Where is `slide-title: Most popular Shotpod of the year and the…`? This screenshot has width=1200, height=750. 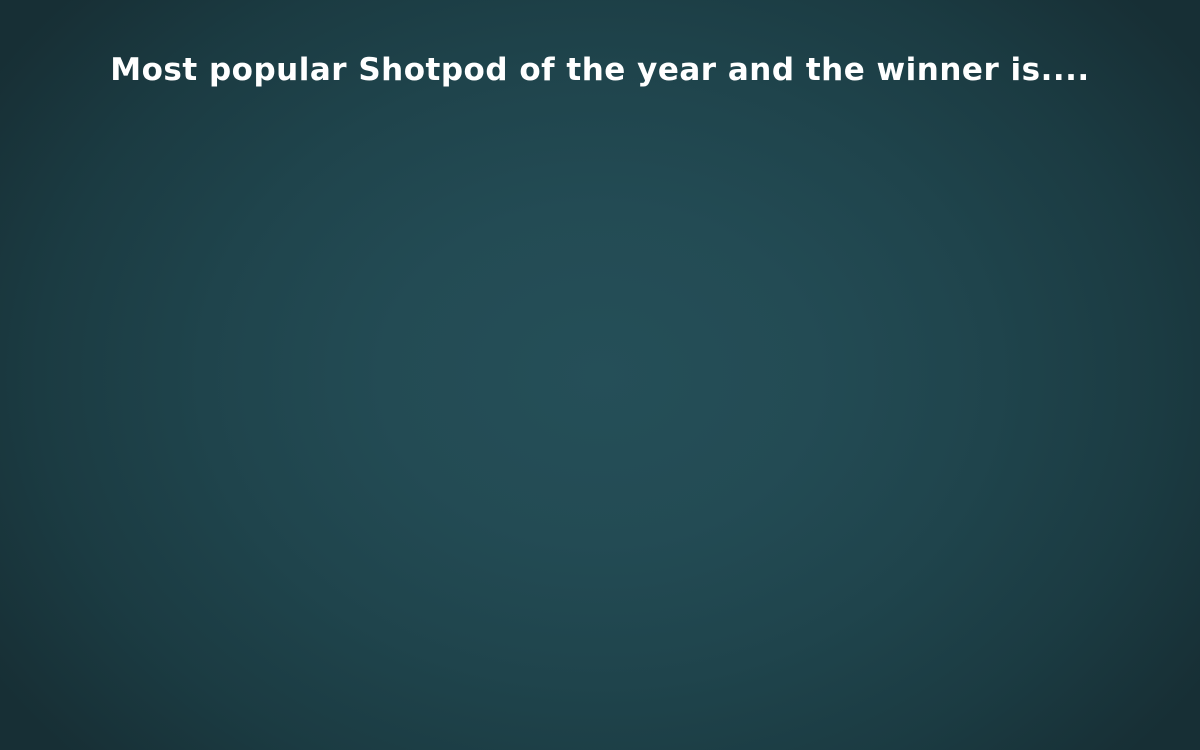 slide-title: Most popular Shotpod of the year and the… is located at coordinates (600, 70).